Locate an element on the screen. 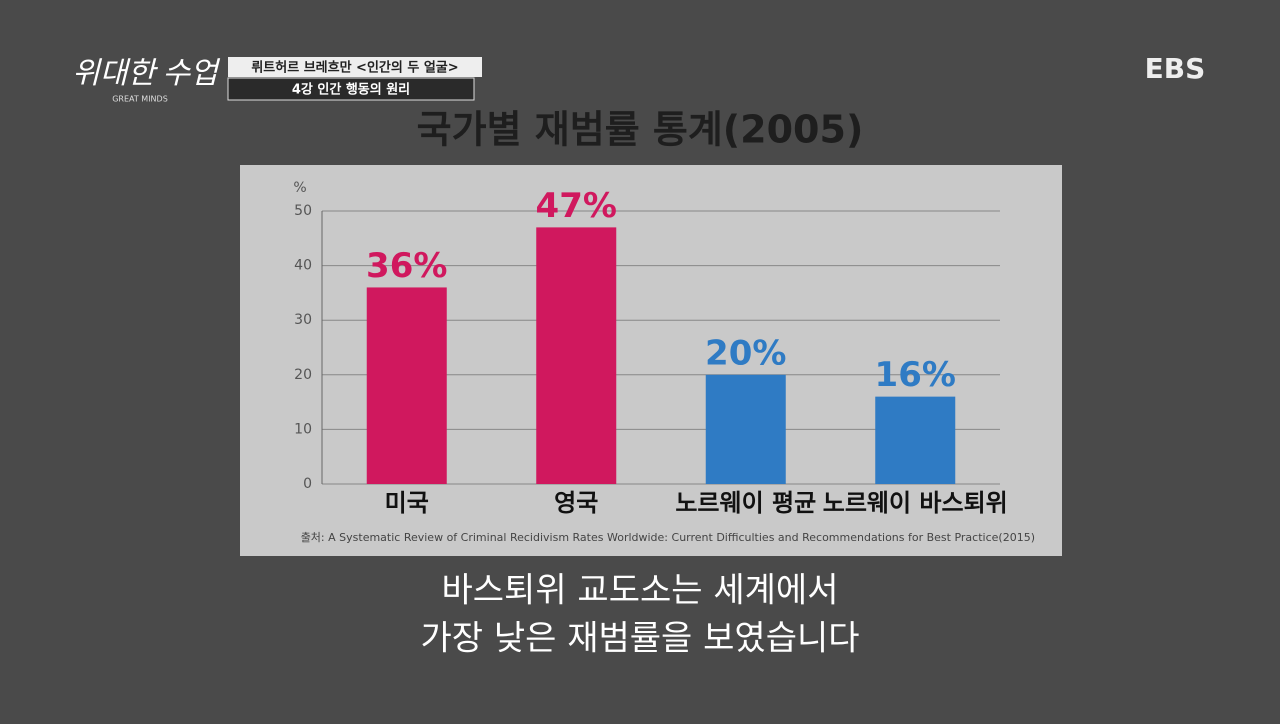 Image resolution: width=1280 pixels, height=724 pixels. x-tick-label: 노르웨이 바스퇴위 is located at coordinates (915, 503).